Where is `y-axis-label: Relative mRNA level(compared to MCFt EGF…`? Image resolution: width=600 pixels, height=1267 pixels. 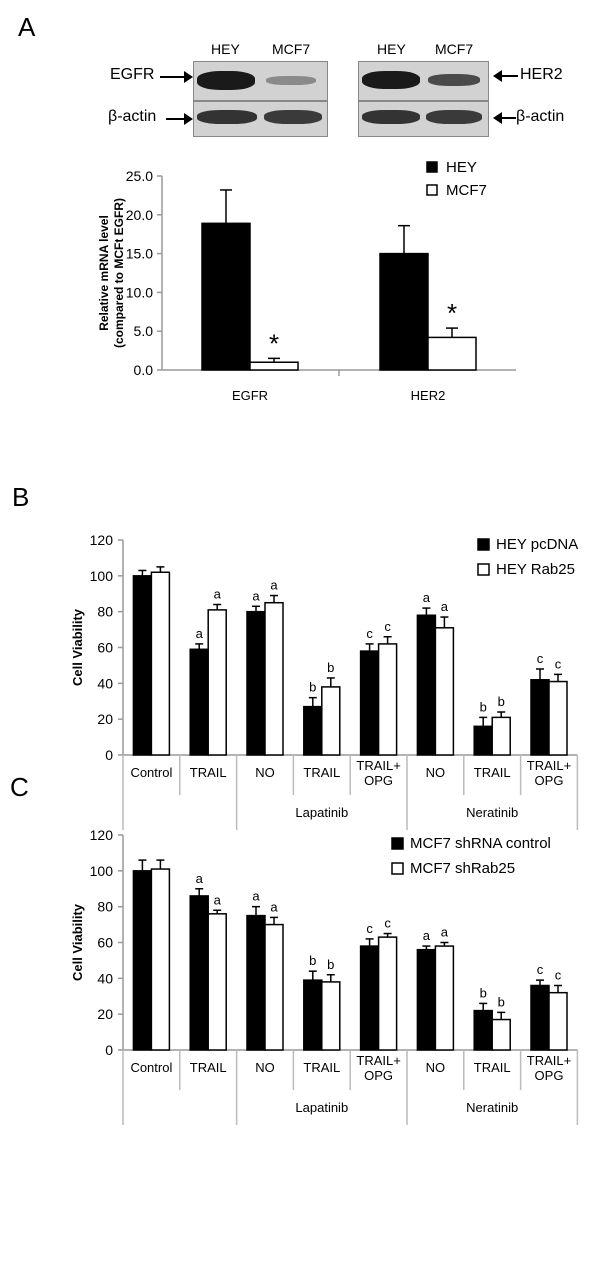 y-axis-label: Relative mRNA level(compared to MCFt EGF… is located at coordinates (111, 273).